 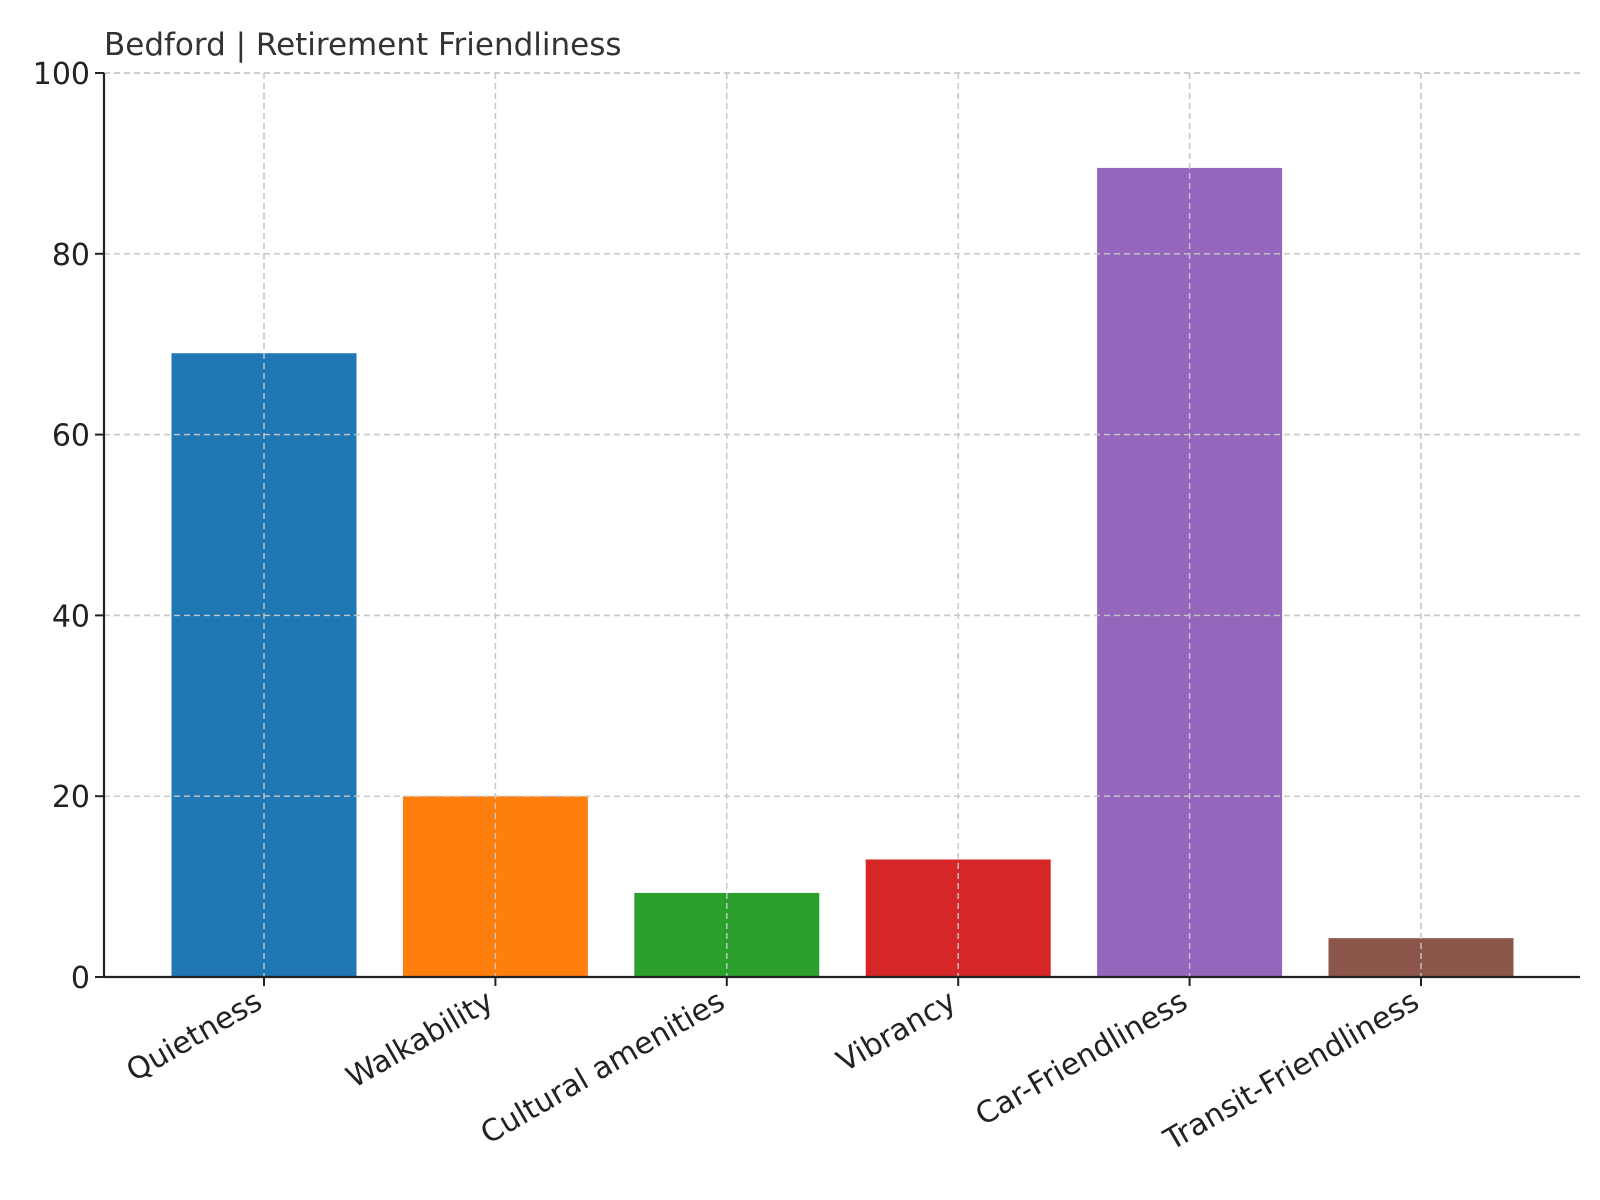 I want to click on y-tick-label: 60, so click(x=71, y=436).